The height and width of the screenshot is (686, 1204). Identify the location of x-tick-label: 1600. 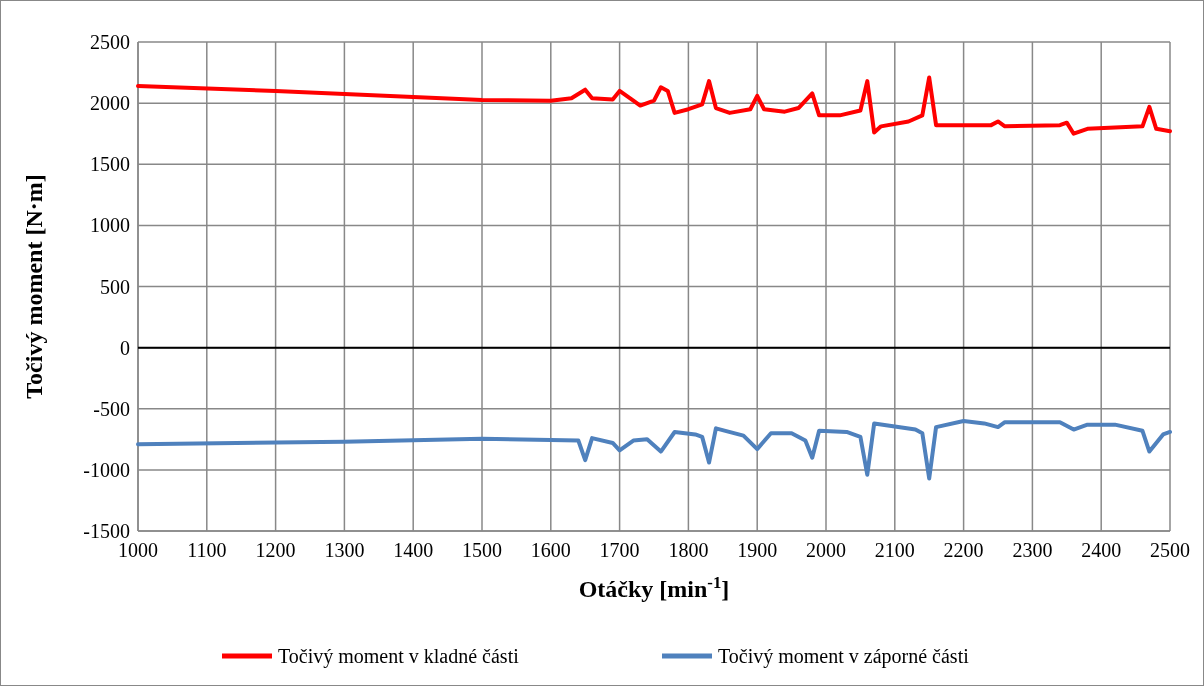
(550, 550).